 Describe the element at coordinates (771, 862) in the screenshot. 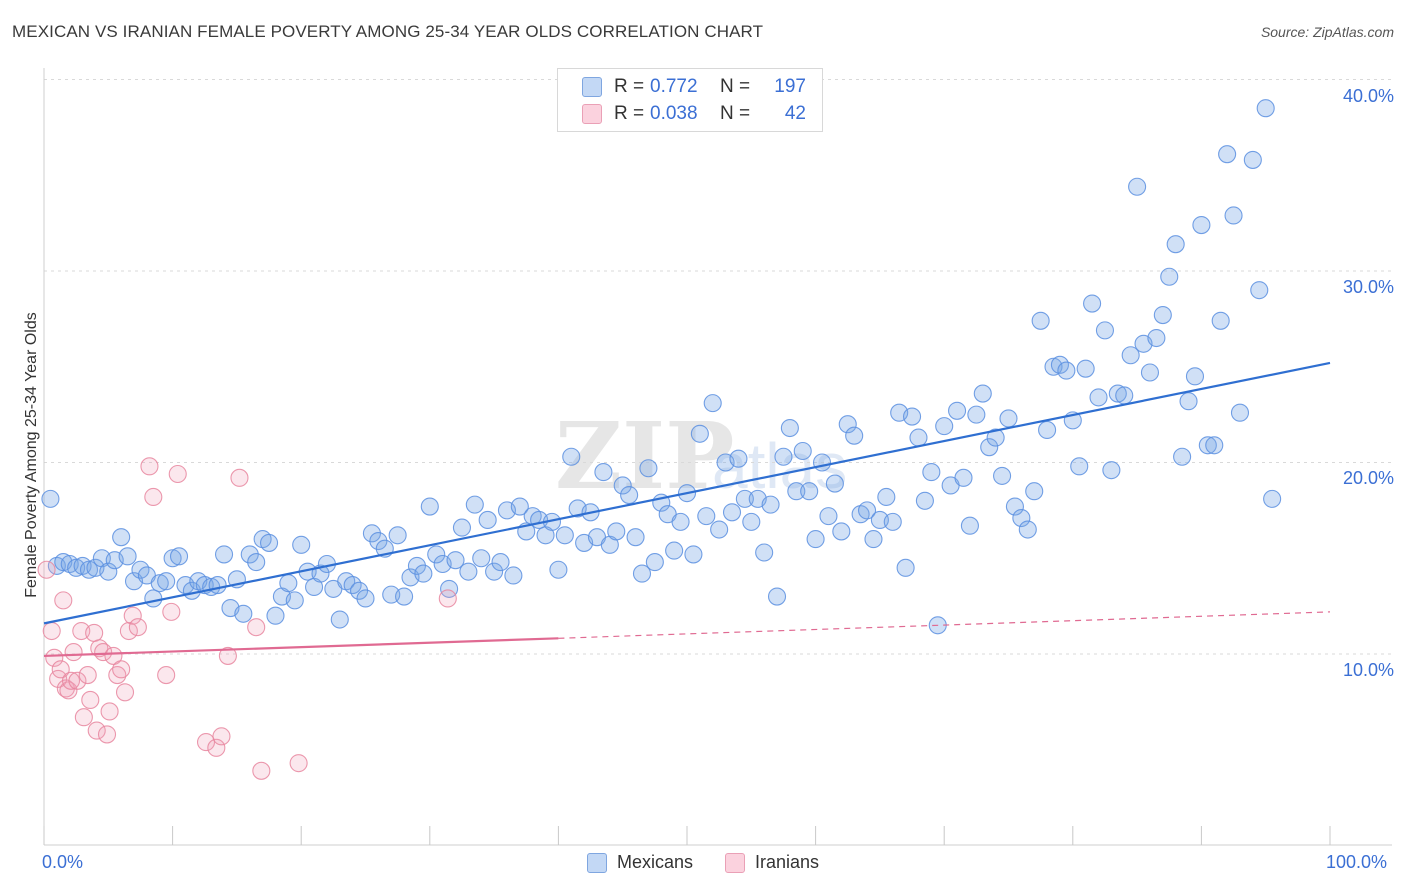

I see `legend-item-iranians: Iranians` at that location.